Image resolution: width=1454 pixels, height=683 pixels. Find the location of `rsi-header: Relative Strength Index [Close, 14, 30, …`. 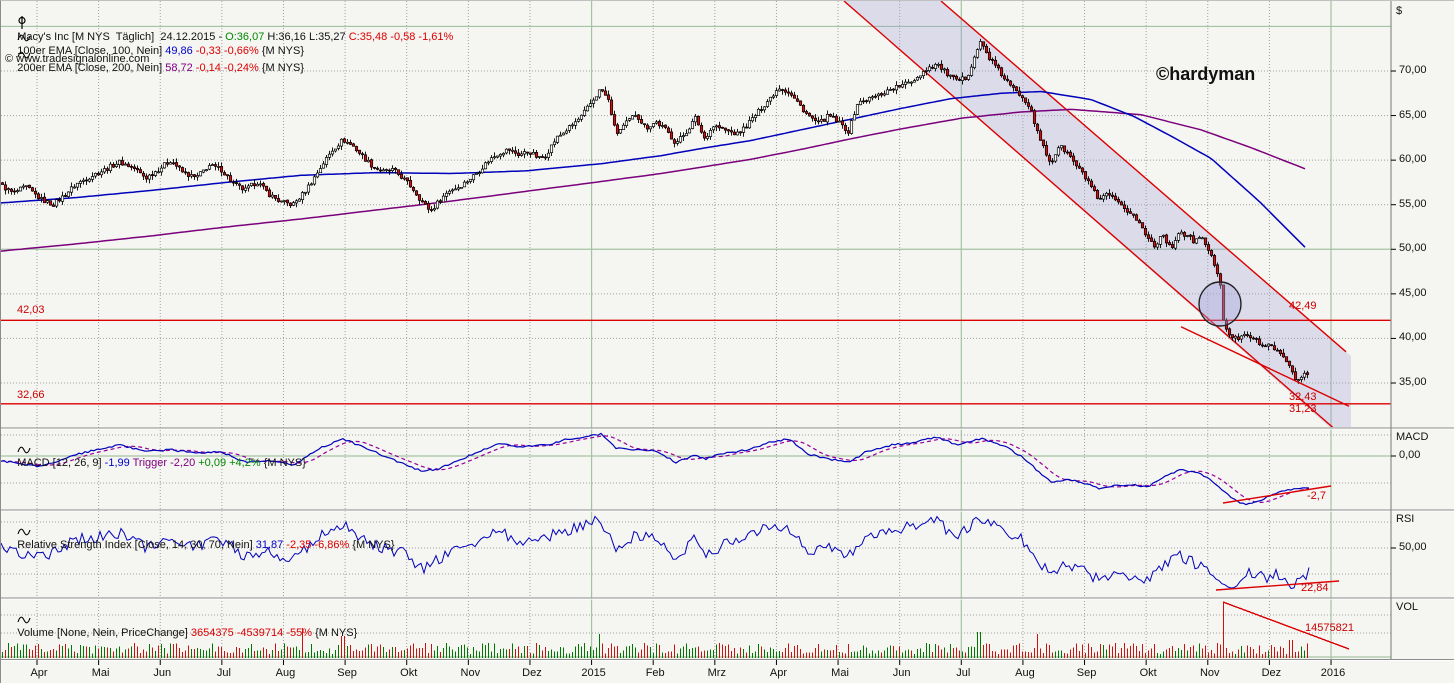

rsi-header: Relative Strength Index [Close, 14, 30, … is located at coordinates (200, 538).